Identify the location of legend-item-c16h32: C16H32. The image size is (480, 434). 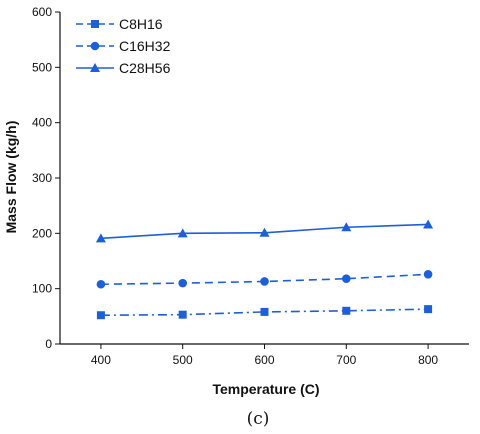
(123, 46).